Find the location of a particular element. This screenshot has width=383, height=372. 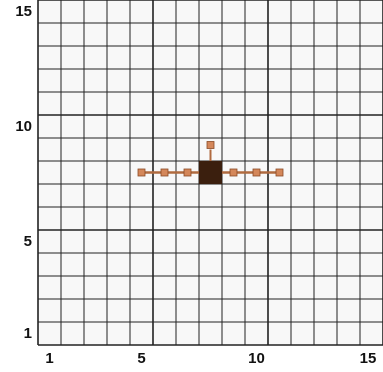

y-axis-label: 5 is located at coordinates (27, 241).